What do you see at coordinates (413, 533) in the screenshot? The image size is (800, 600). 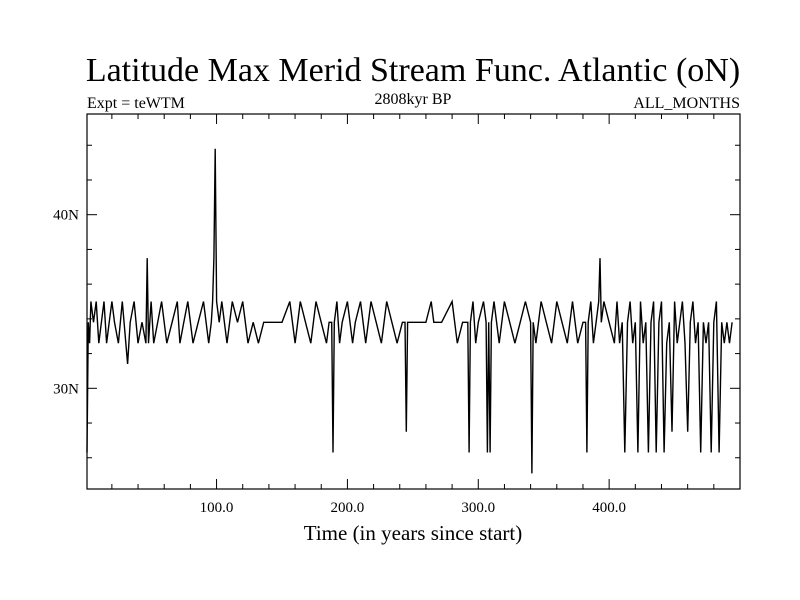 I see `x-axis-label: Time (in years since start)` at bounding box center [413, 533].